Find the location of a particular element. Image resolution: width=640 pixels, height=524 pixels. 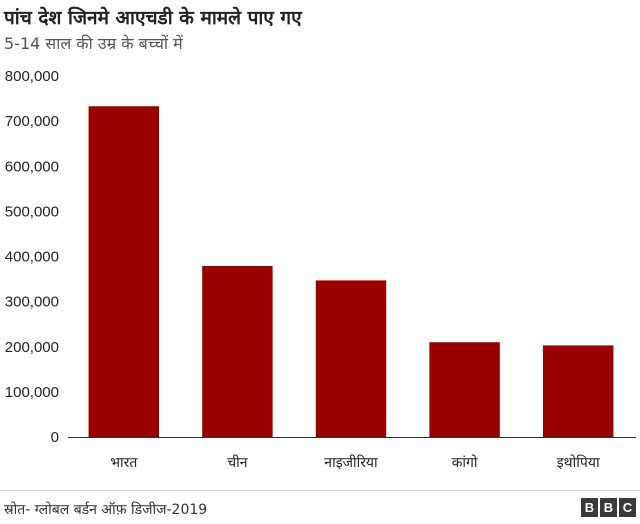

y-tick-label: 300,000 is located at coordinates (32, 302).